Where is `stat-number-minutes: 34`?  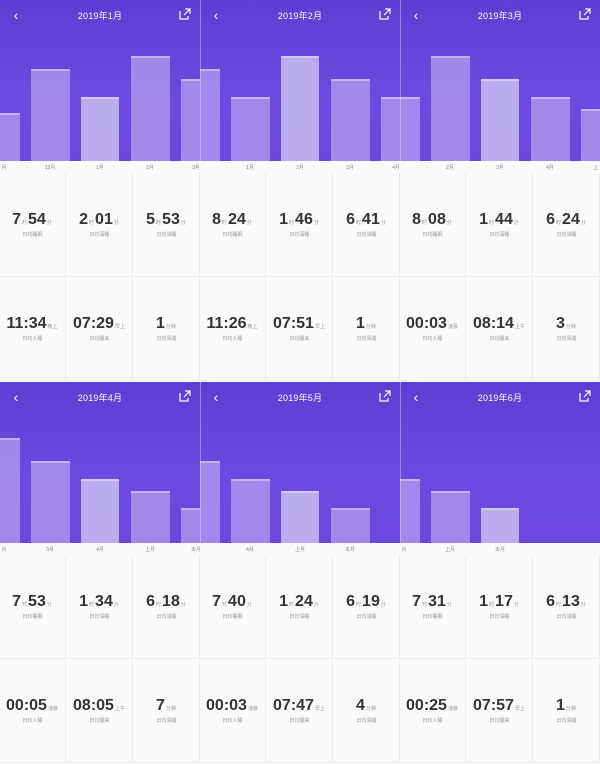
stat-number-minutes: 34 is located at coordinates (104, 601).